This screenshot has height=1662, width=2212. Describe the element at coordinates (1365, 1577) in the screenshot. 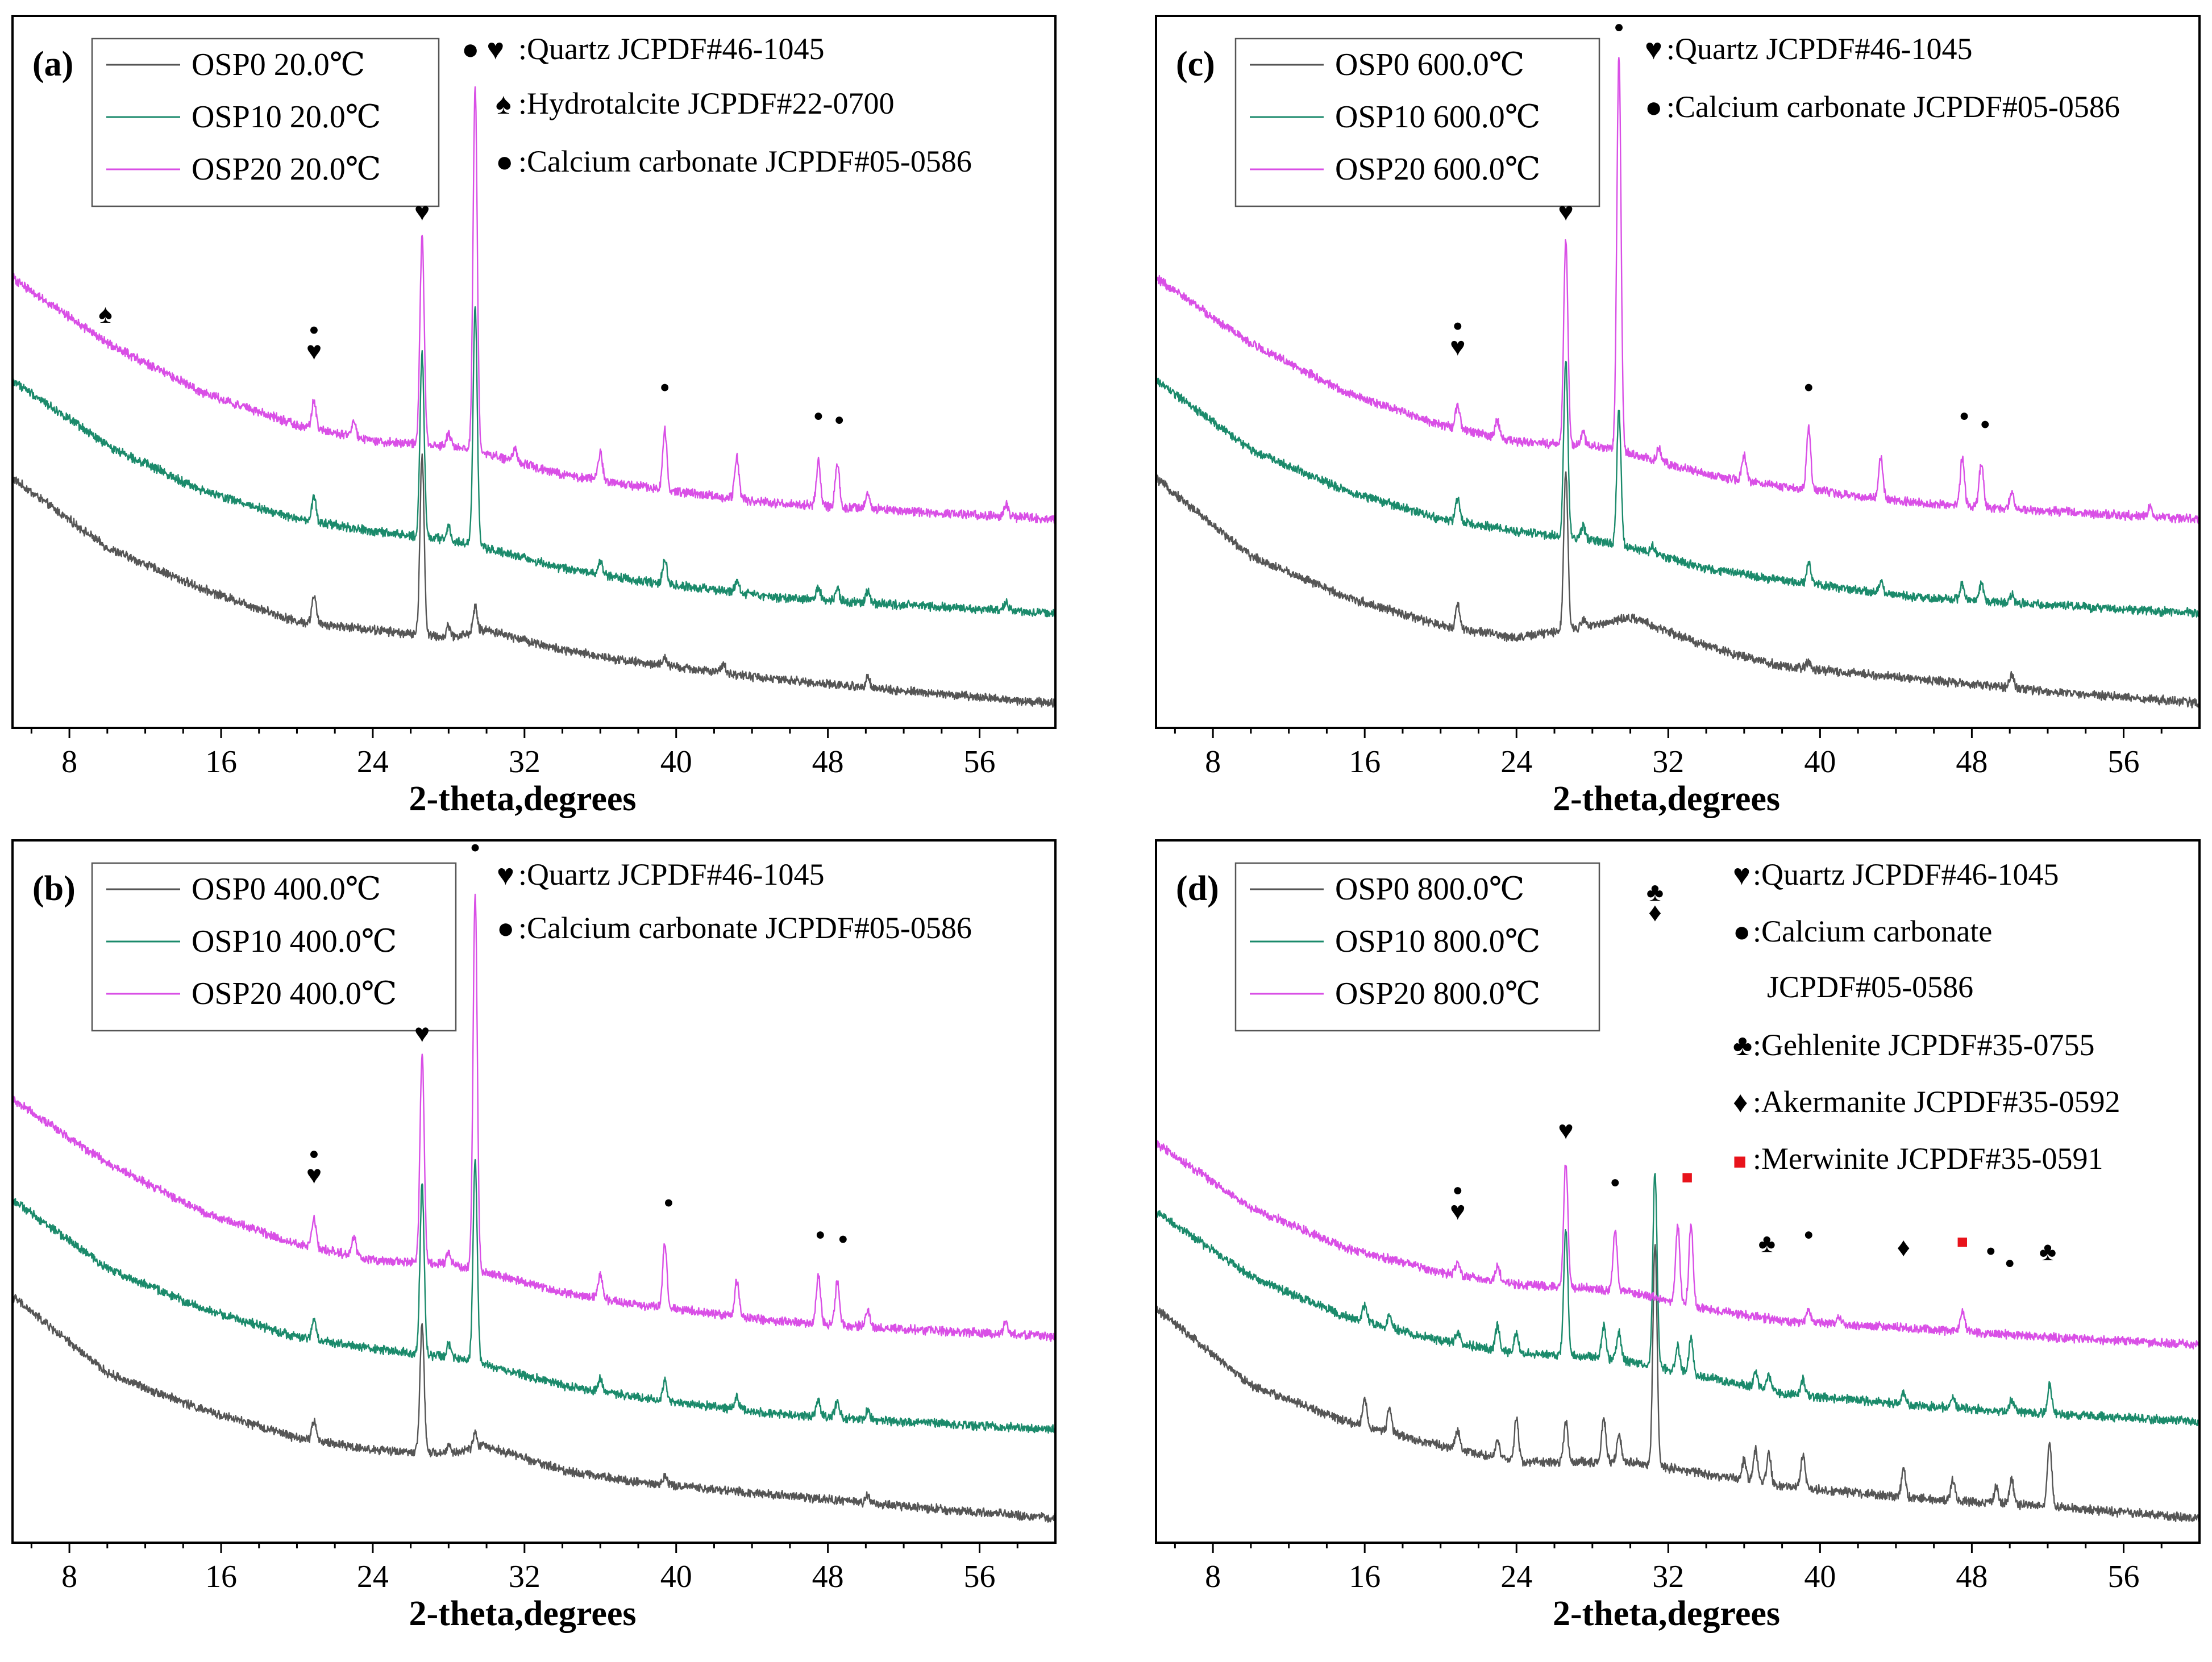

I see `x-tick-label: 16` at that location.